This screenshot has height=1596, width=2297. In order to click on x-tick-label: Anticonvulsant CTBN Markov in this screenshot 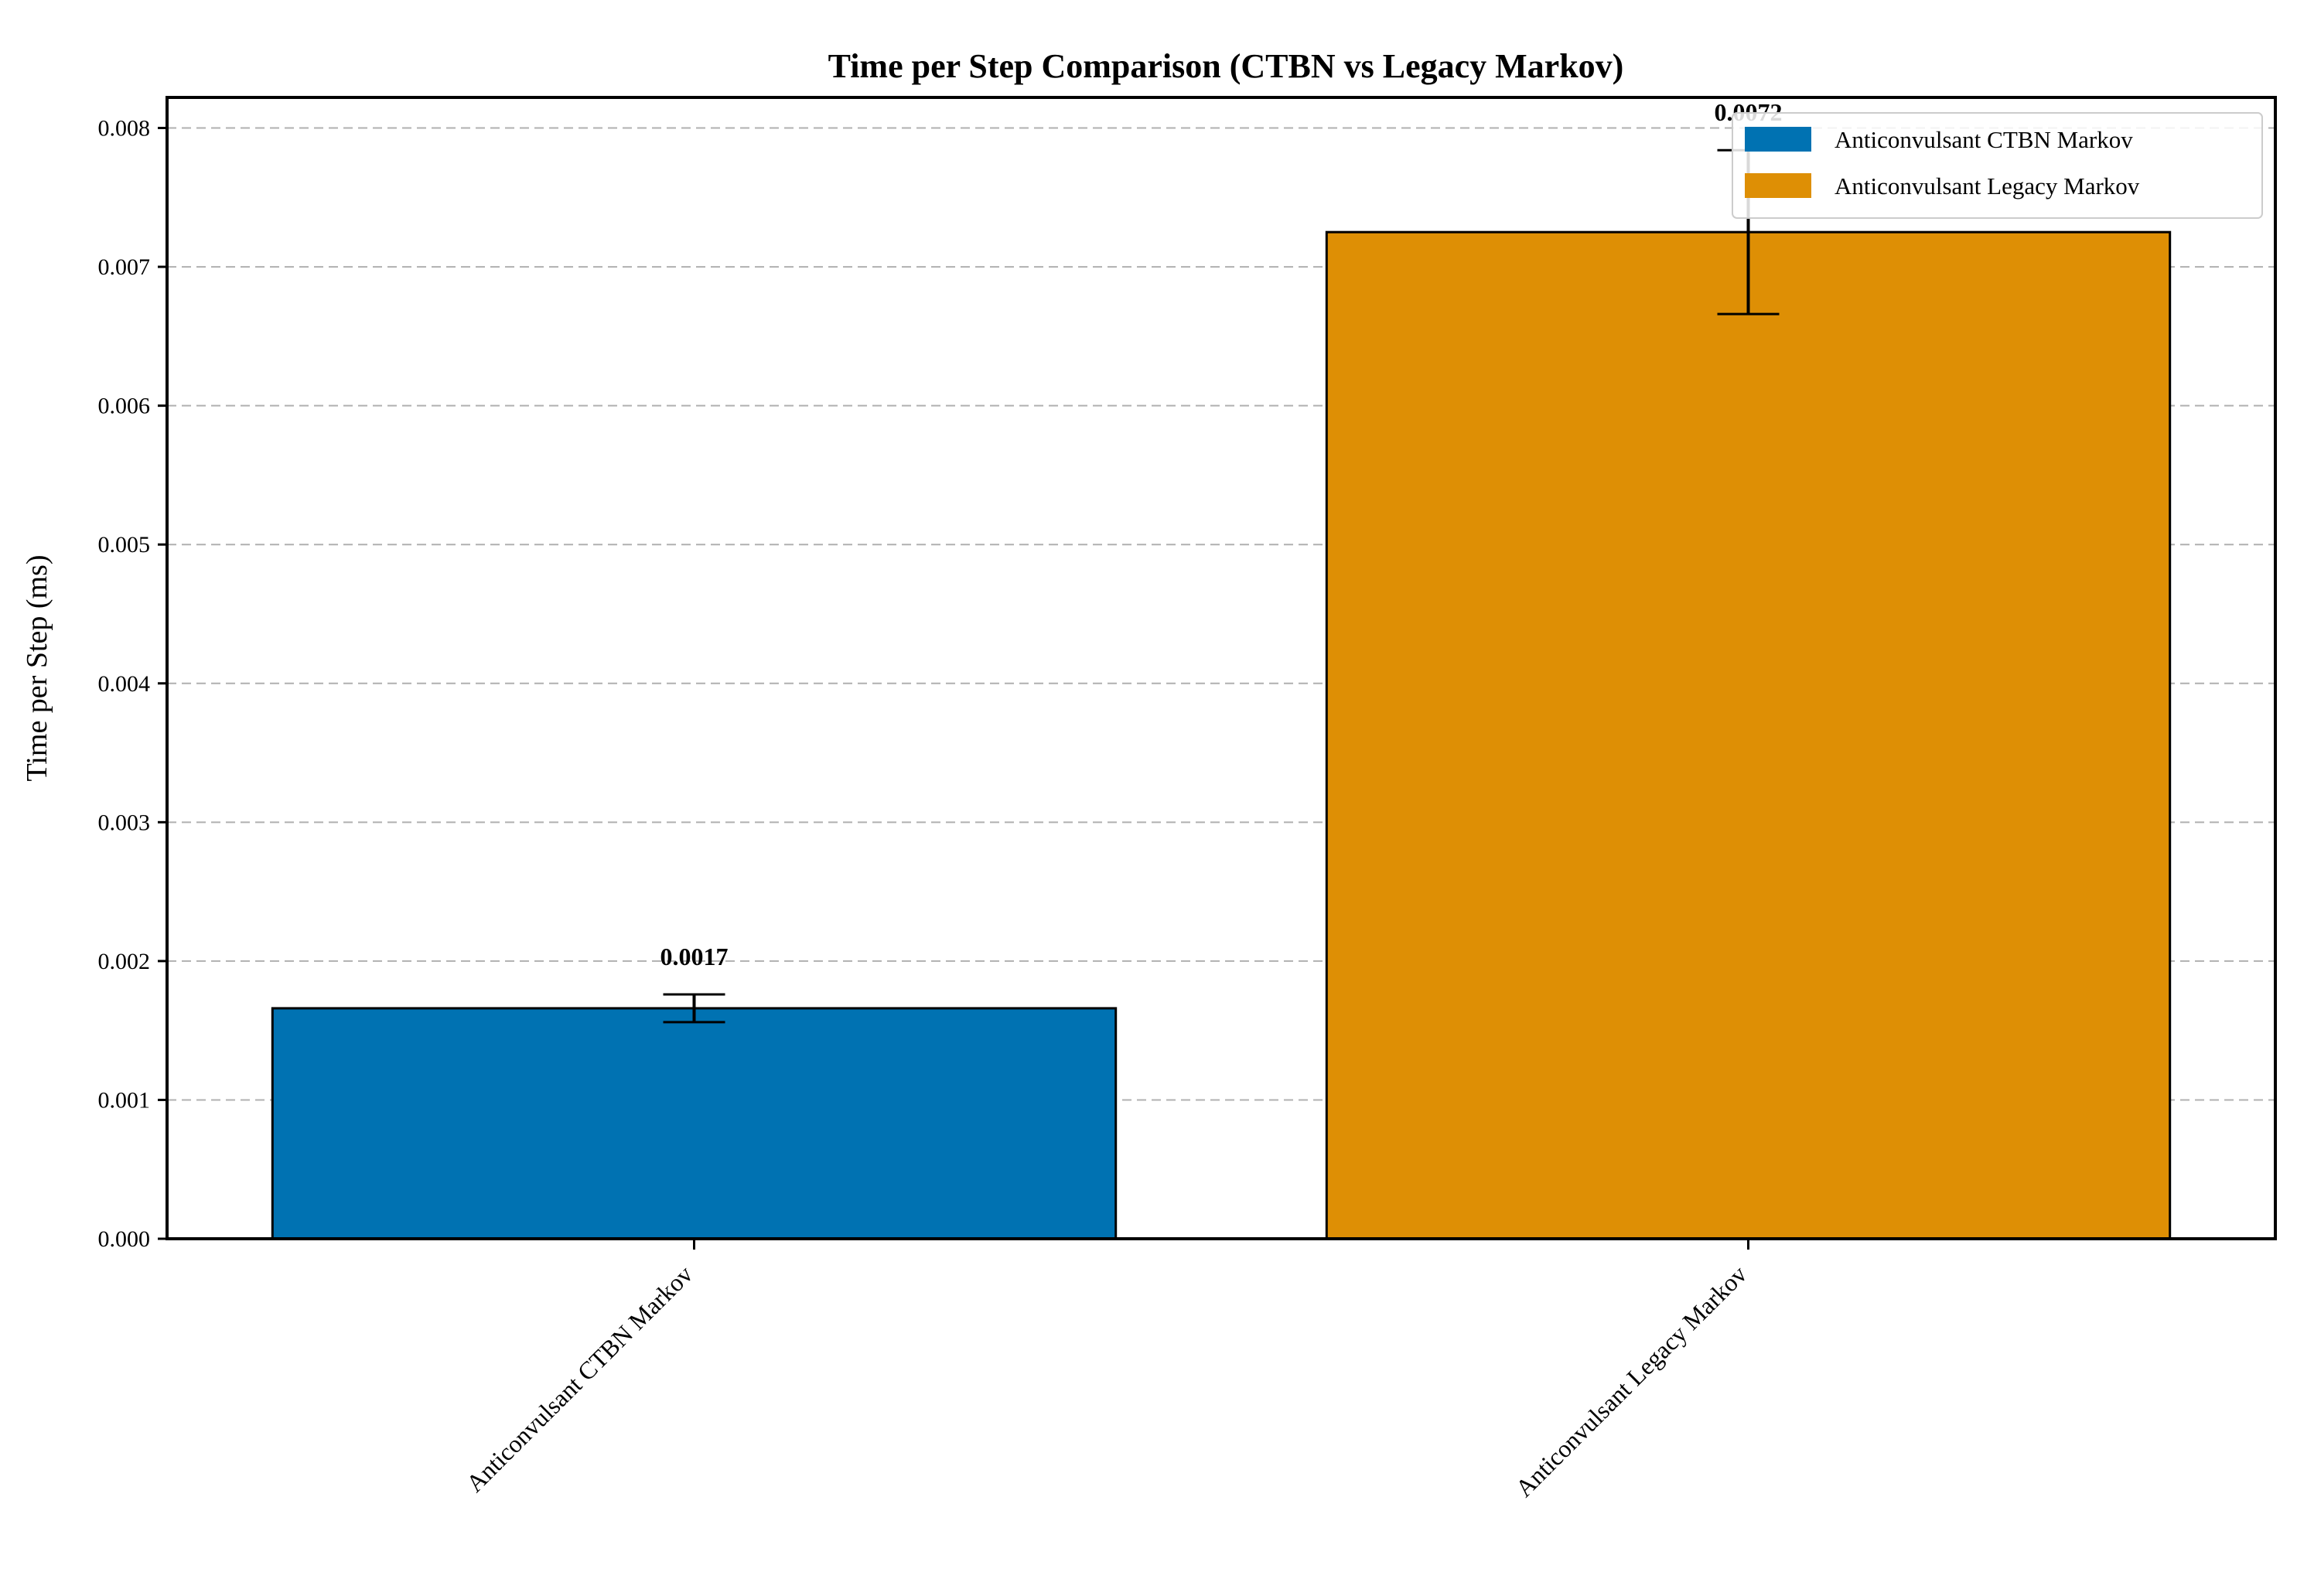, I will do `click(579, 1378)`.